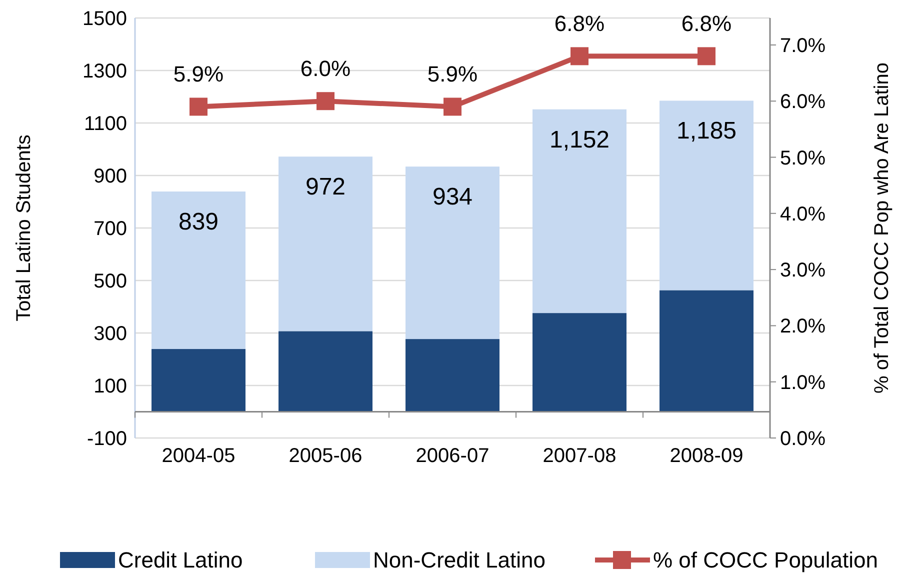  Describe the element at coordinates (110, 177) in the screenshot. I see `y-tick-label: 900` at that location.